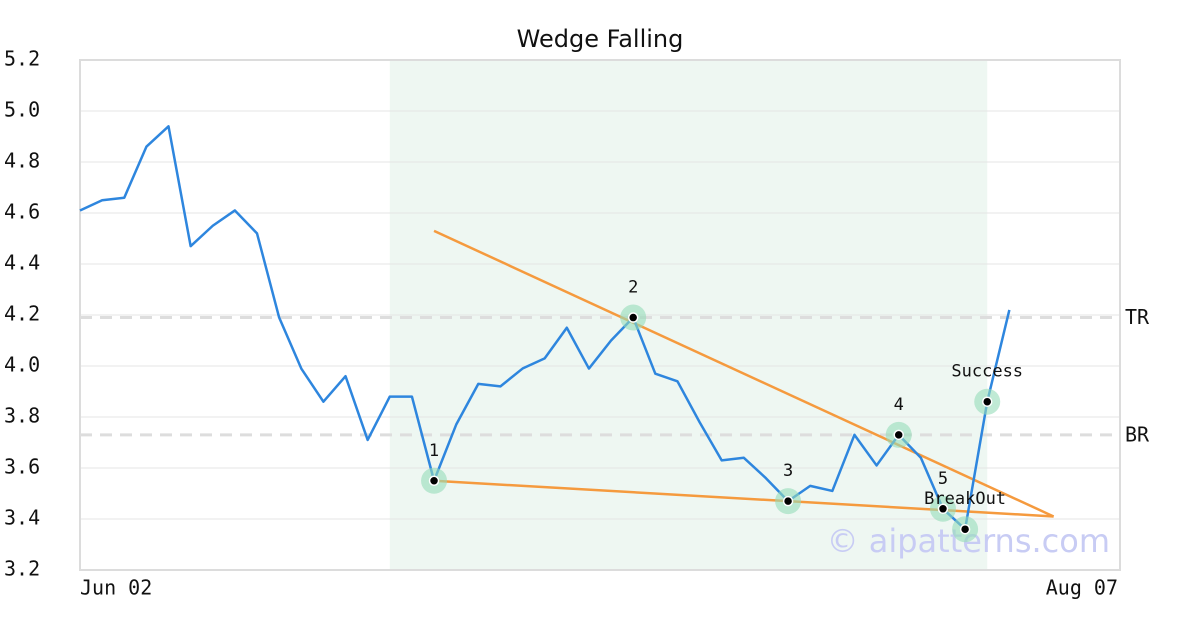 The height and width of the screenshot is (630, 1200). Describe the element at coordinates (22, 518) in the screenshot. I see `y-tick-label: 3.4` at that location.